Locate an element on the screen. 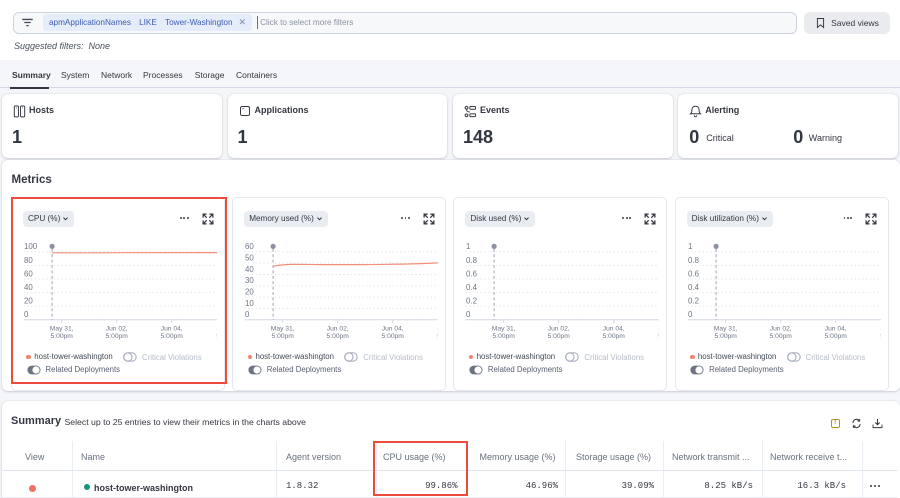 The height and width of the screenshot is (498, 900). svg-text: 80 is located at coordinates (28, 260).